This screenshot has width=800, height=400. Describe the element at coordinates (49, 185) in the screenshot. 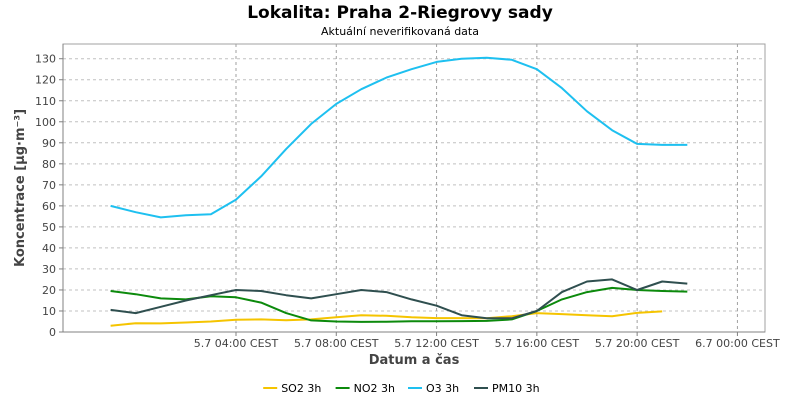

I see `y-tick-label: 70` at that location.